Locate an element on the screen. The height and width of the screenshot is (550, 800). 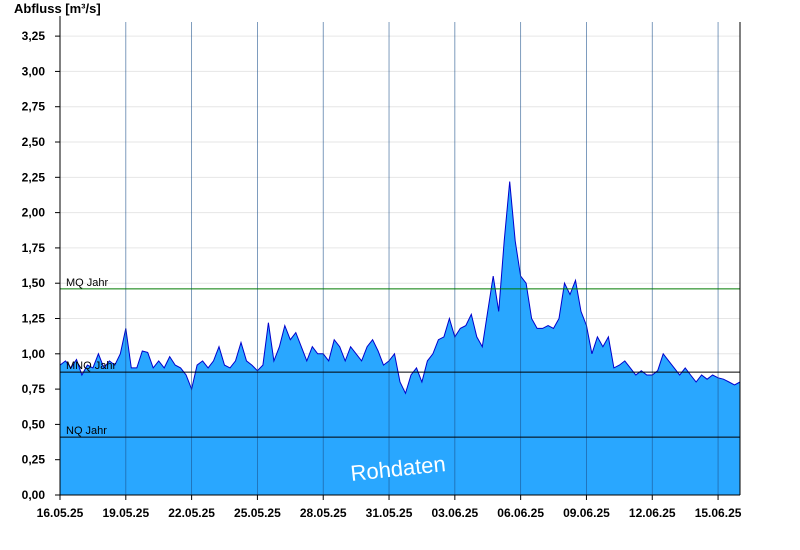
x-tick-label: 25.05.25 is located at coordinates (257, 513).